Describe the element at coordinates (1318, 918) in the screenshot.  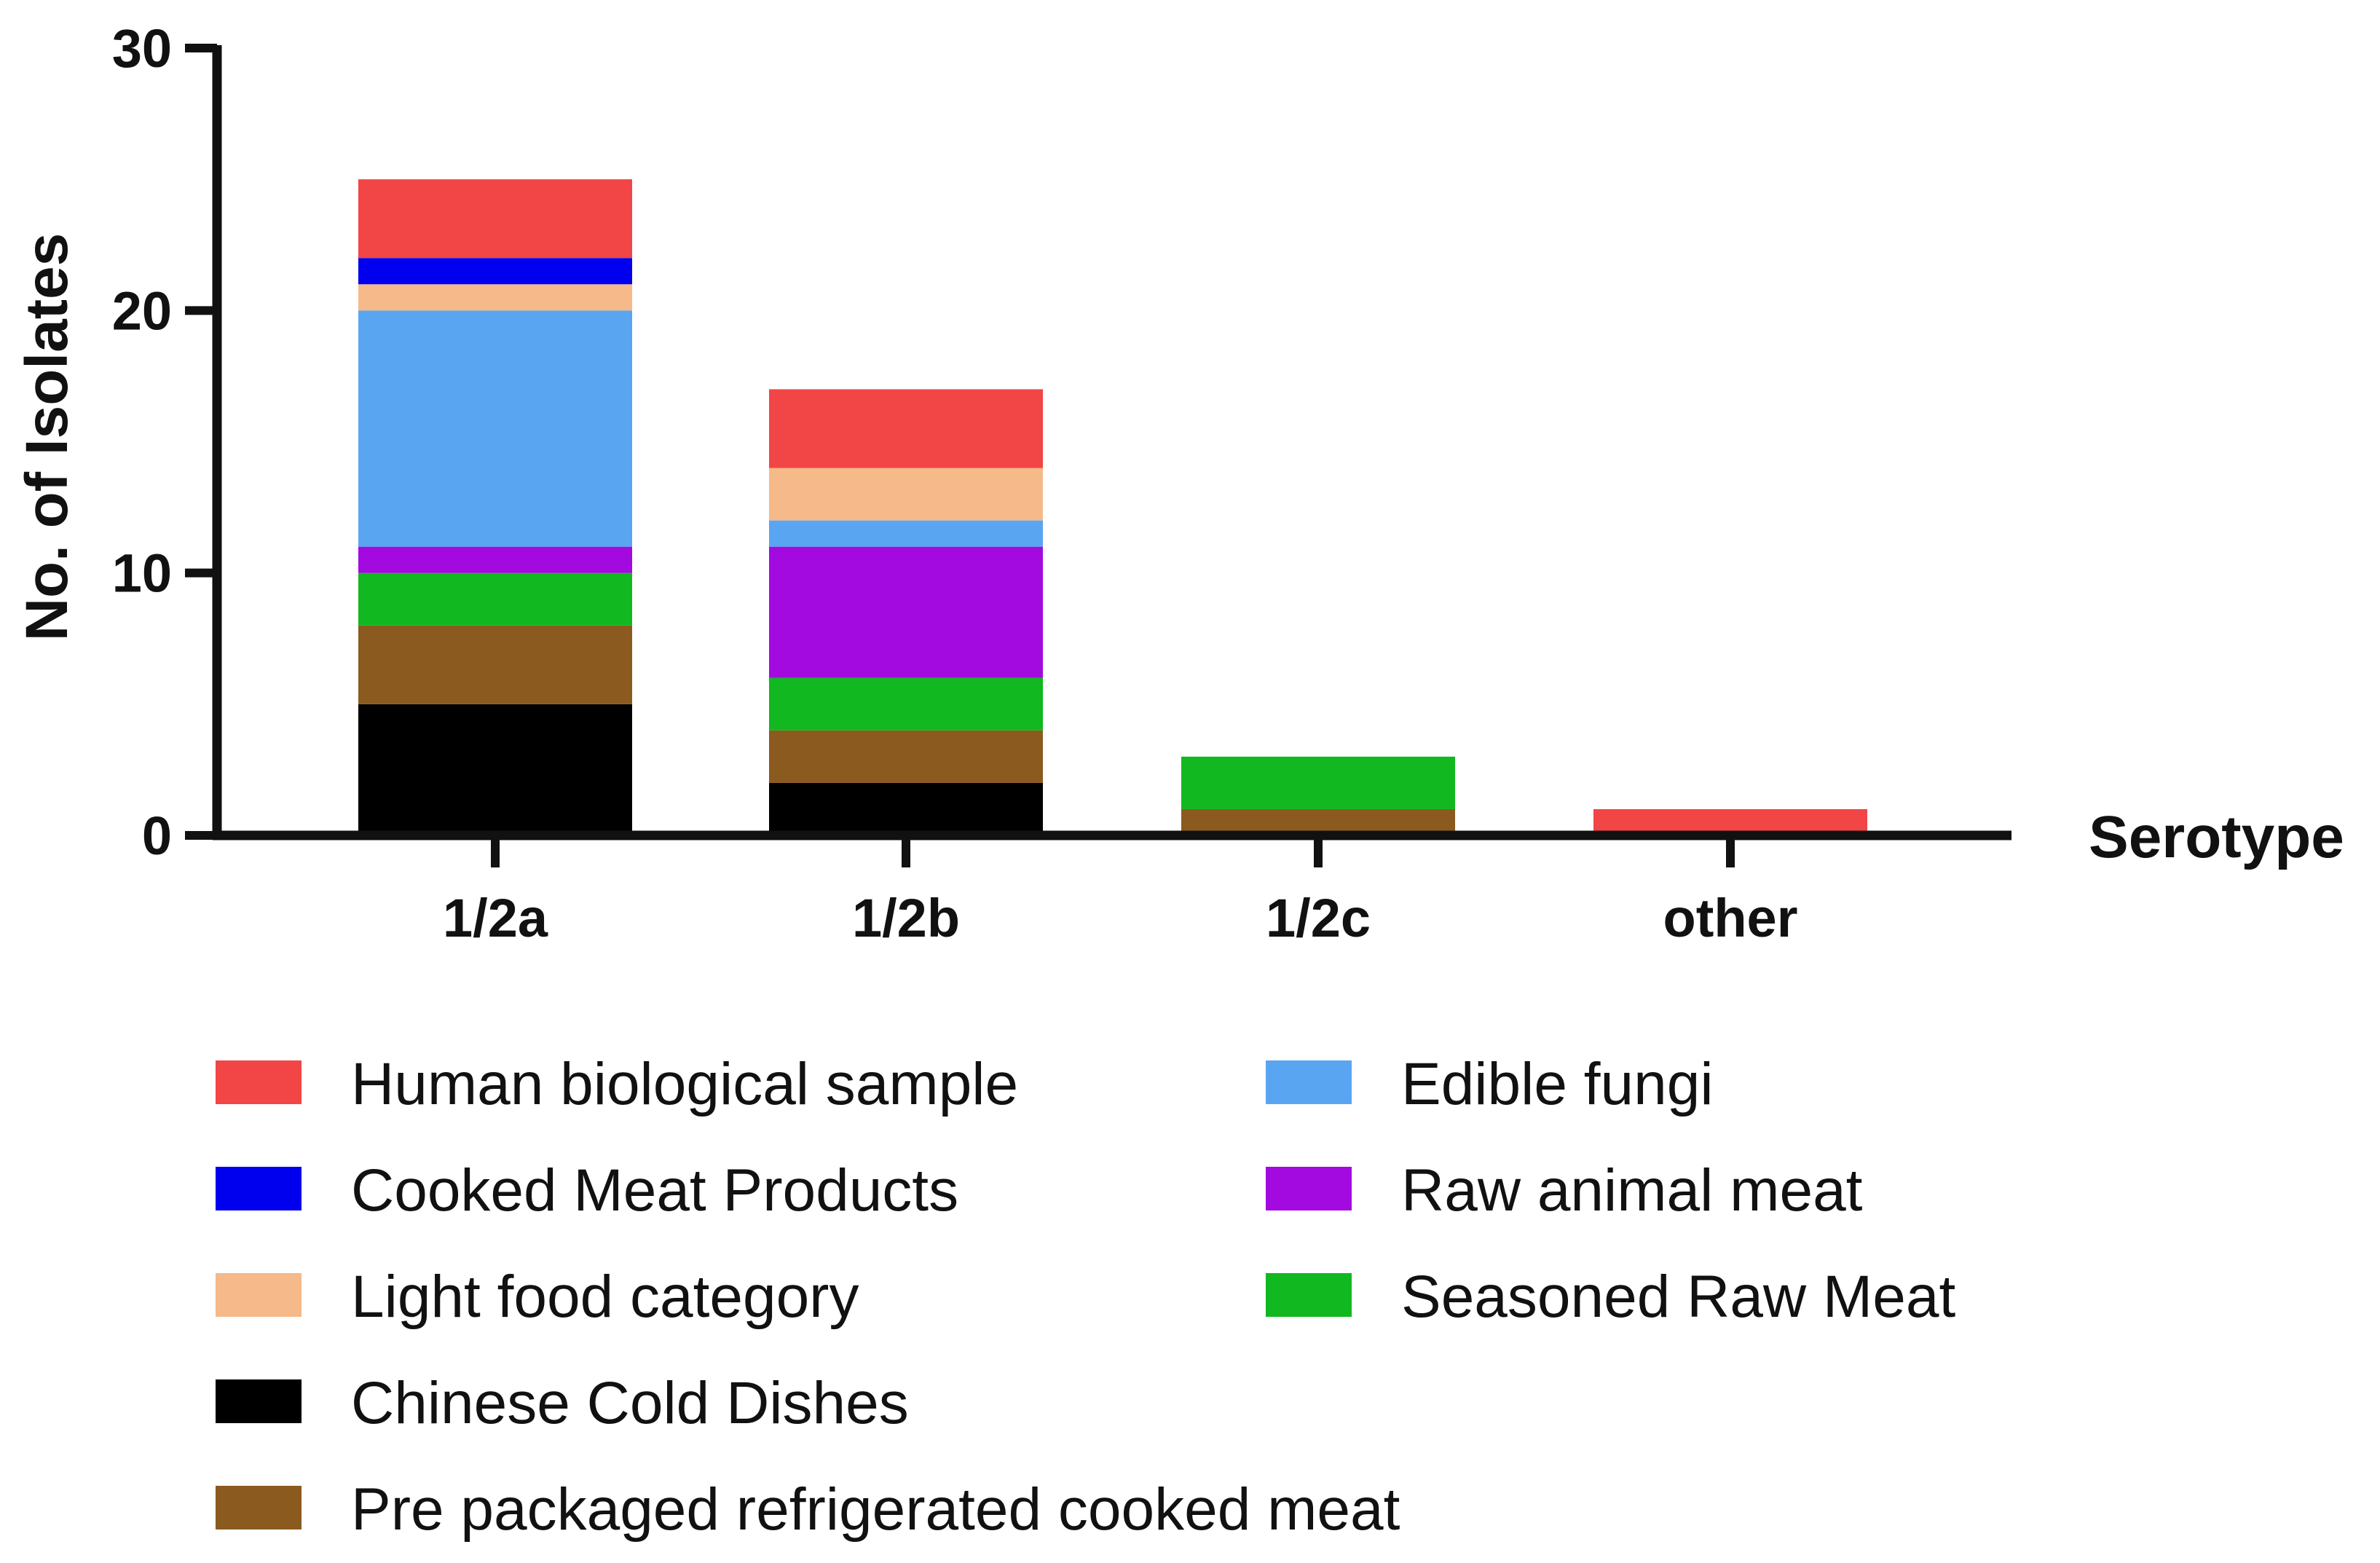
I see `x-tick-label: 1/2c` at that location.